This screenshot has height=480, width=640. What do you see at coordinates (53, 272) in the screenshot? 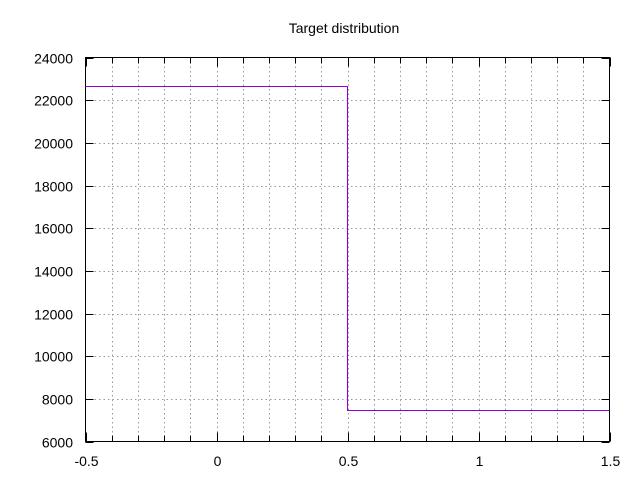
I see `y-tick-label: 14000` at bounding box center [53, 272].